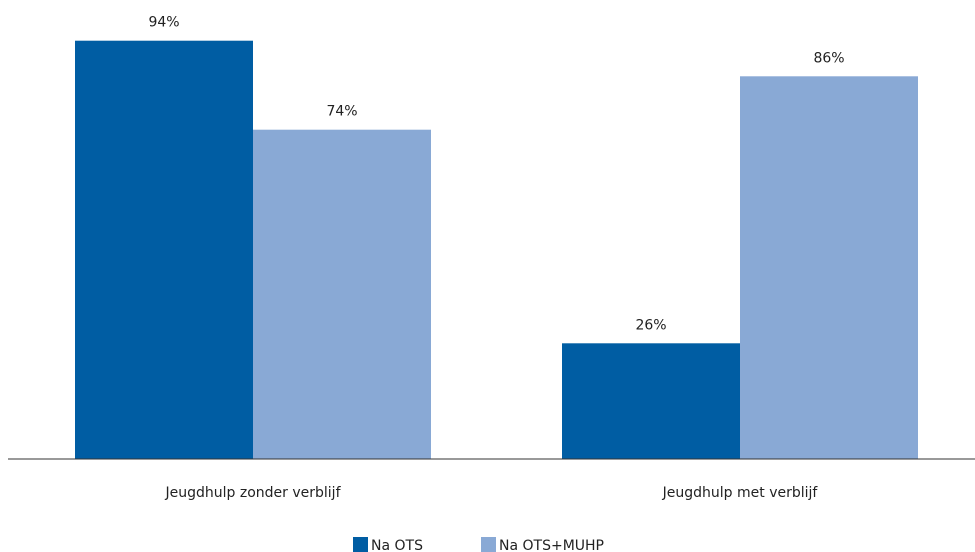 Image resolution: width=975 pixels, height=552 pixels. Describe the element at coordinates (342, 294) in the screenshot. I see `bar-na-ots-muhp-zonder-verblijf` at that location.